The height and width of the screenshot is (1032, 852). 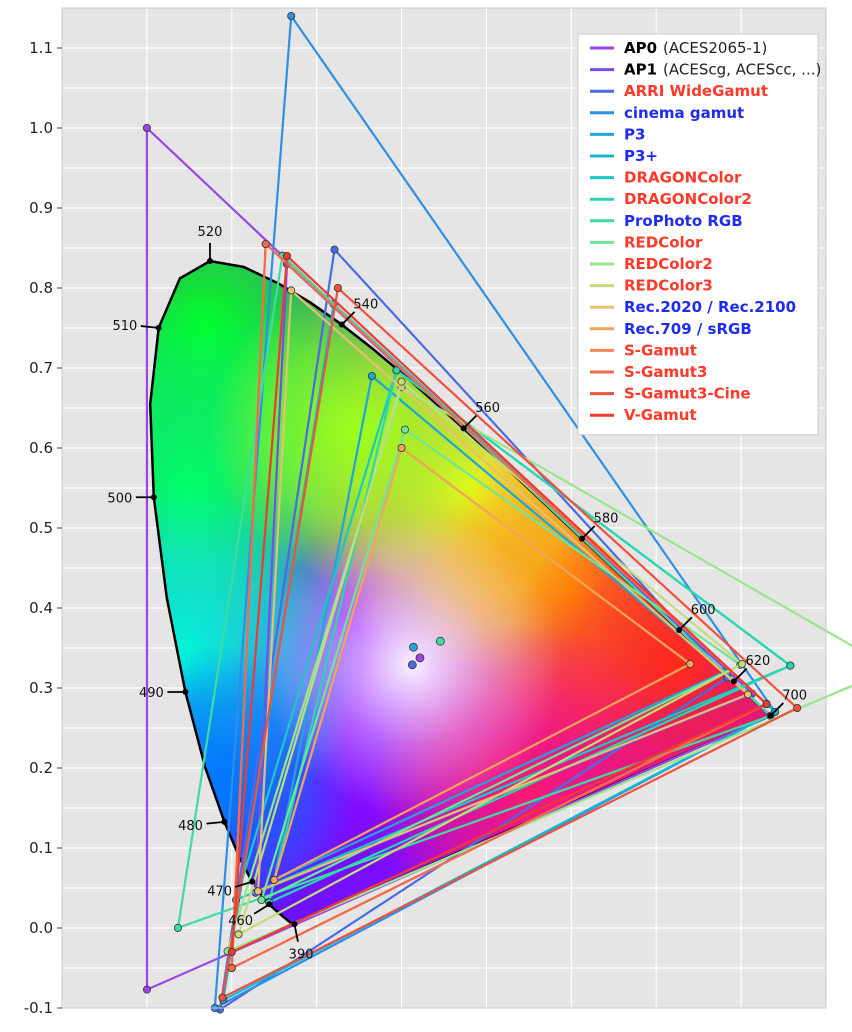 I want to click on legend-note: (ACES2065-1), so click(x=715, y=48).